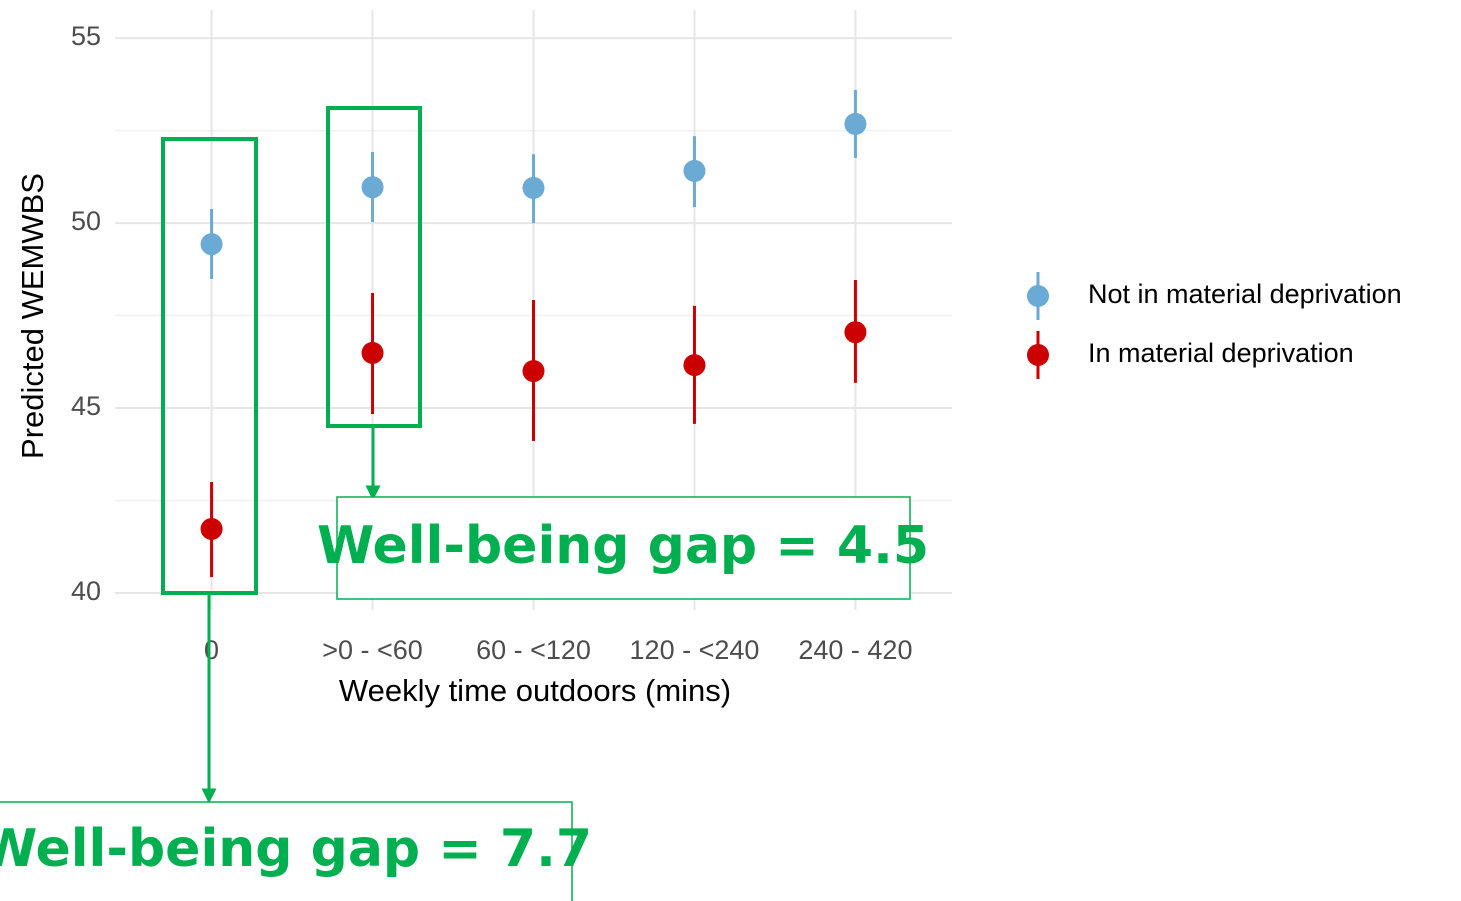  Describe the element at coordinates (533, 650) in the screenshot. I see `x-tick-label: 60 - <120` at that location.